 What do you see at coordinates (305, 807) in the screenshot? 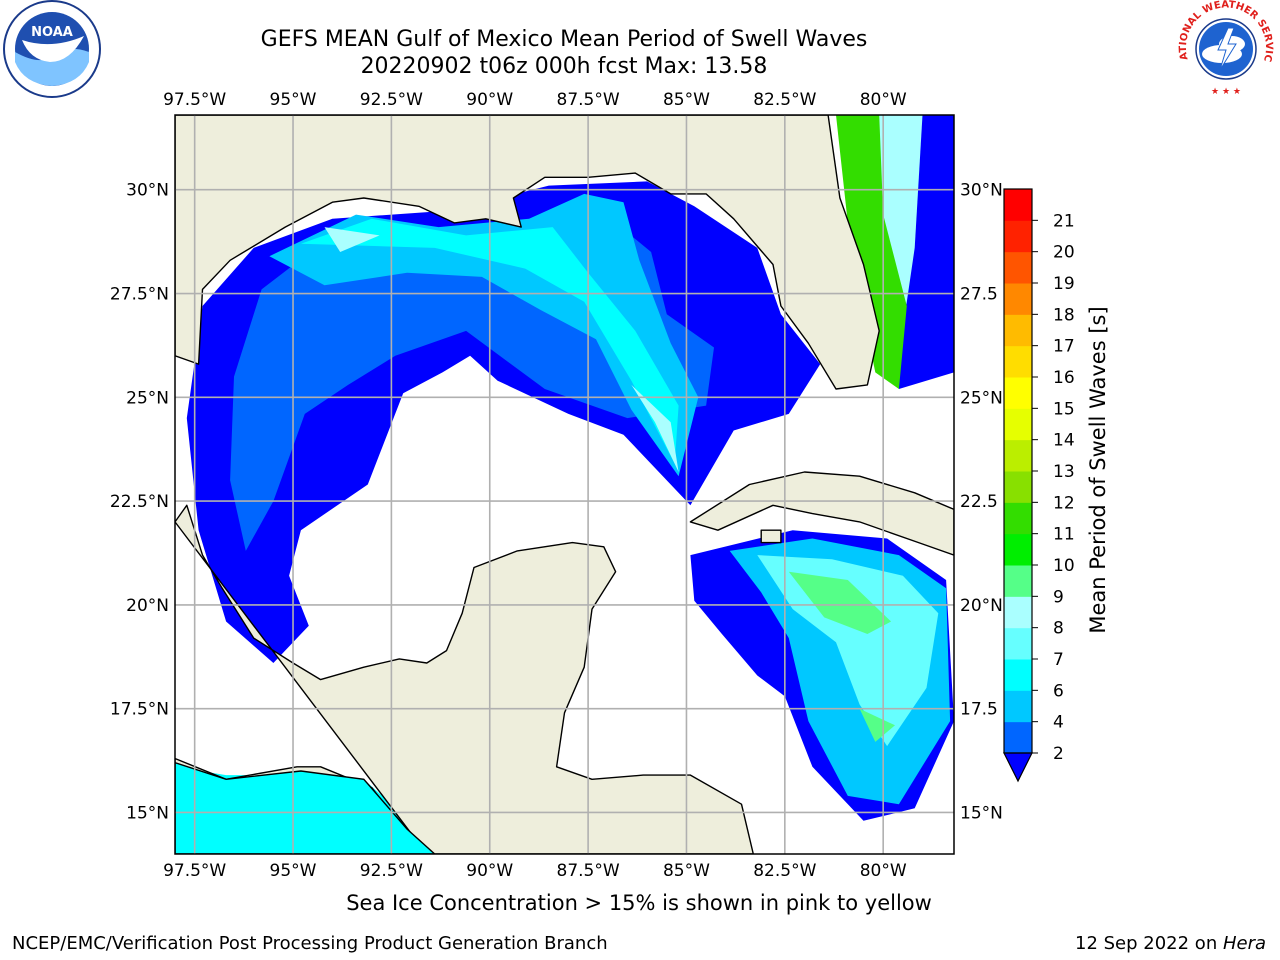
I see `pacific-water` at bounding box center [305, 807].